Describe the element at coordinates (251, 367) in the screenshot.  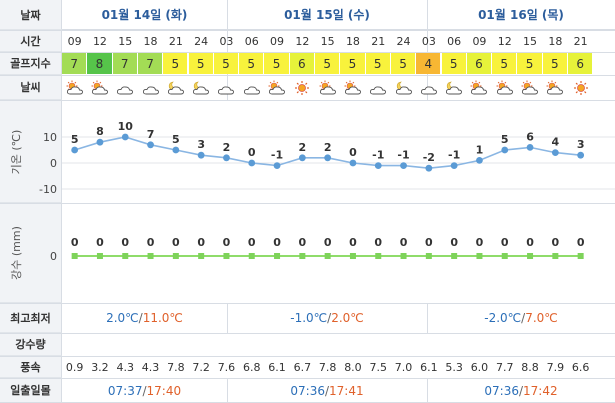
I see `wind-speed-cell: 6.8` at that location.